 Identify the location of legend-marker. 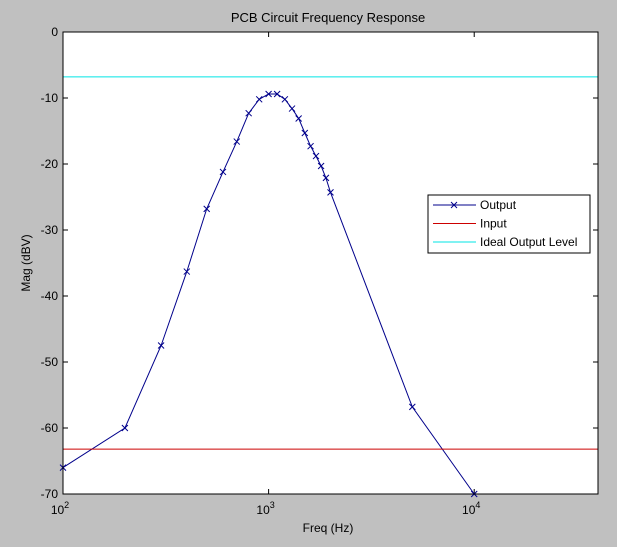
(454, 205).